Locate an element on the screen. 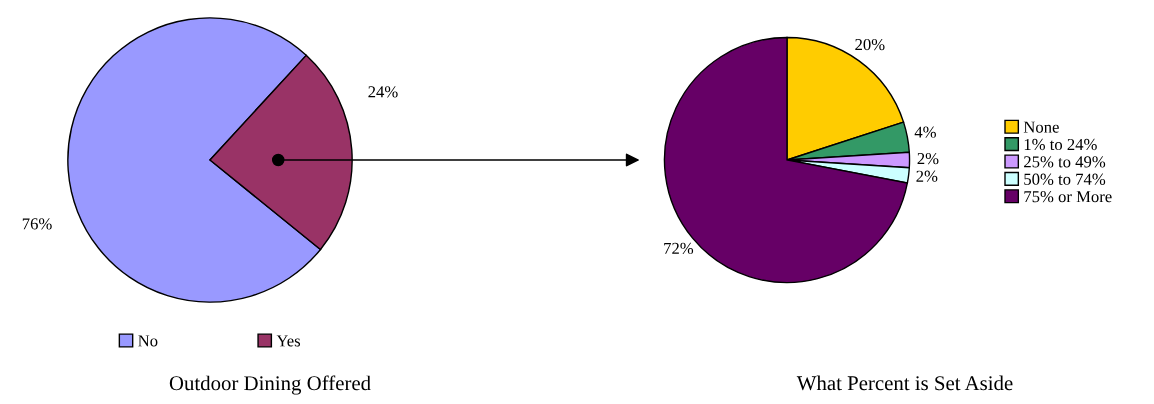  legend-label: Yes is located at coordinates (288, 341).